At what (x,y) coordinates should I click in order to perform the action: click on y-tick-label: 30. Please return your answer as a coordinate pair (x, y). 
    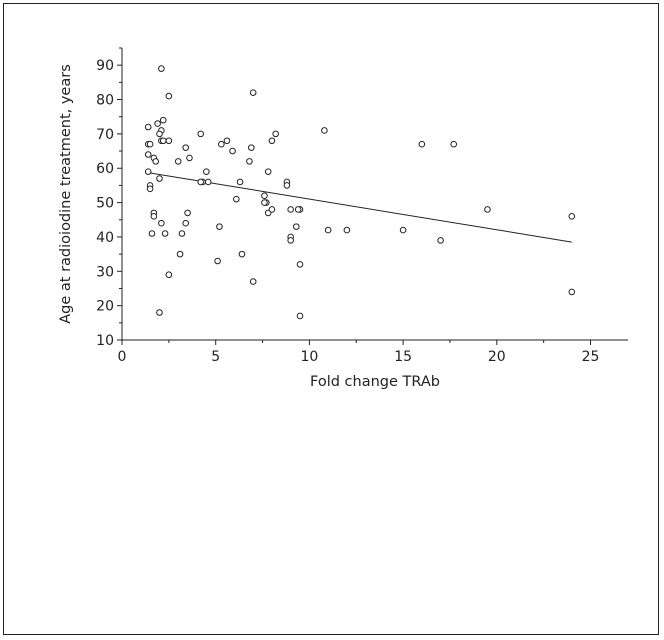
    Looking at the image, I should click on (105, 272).